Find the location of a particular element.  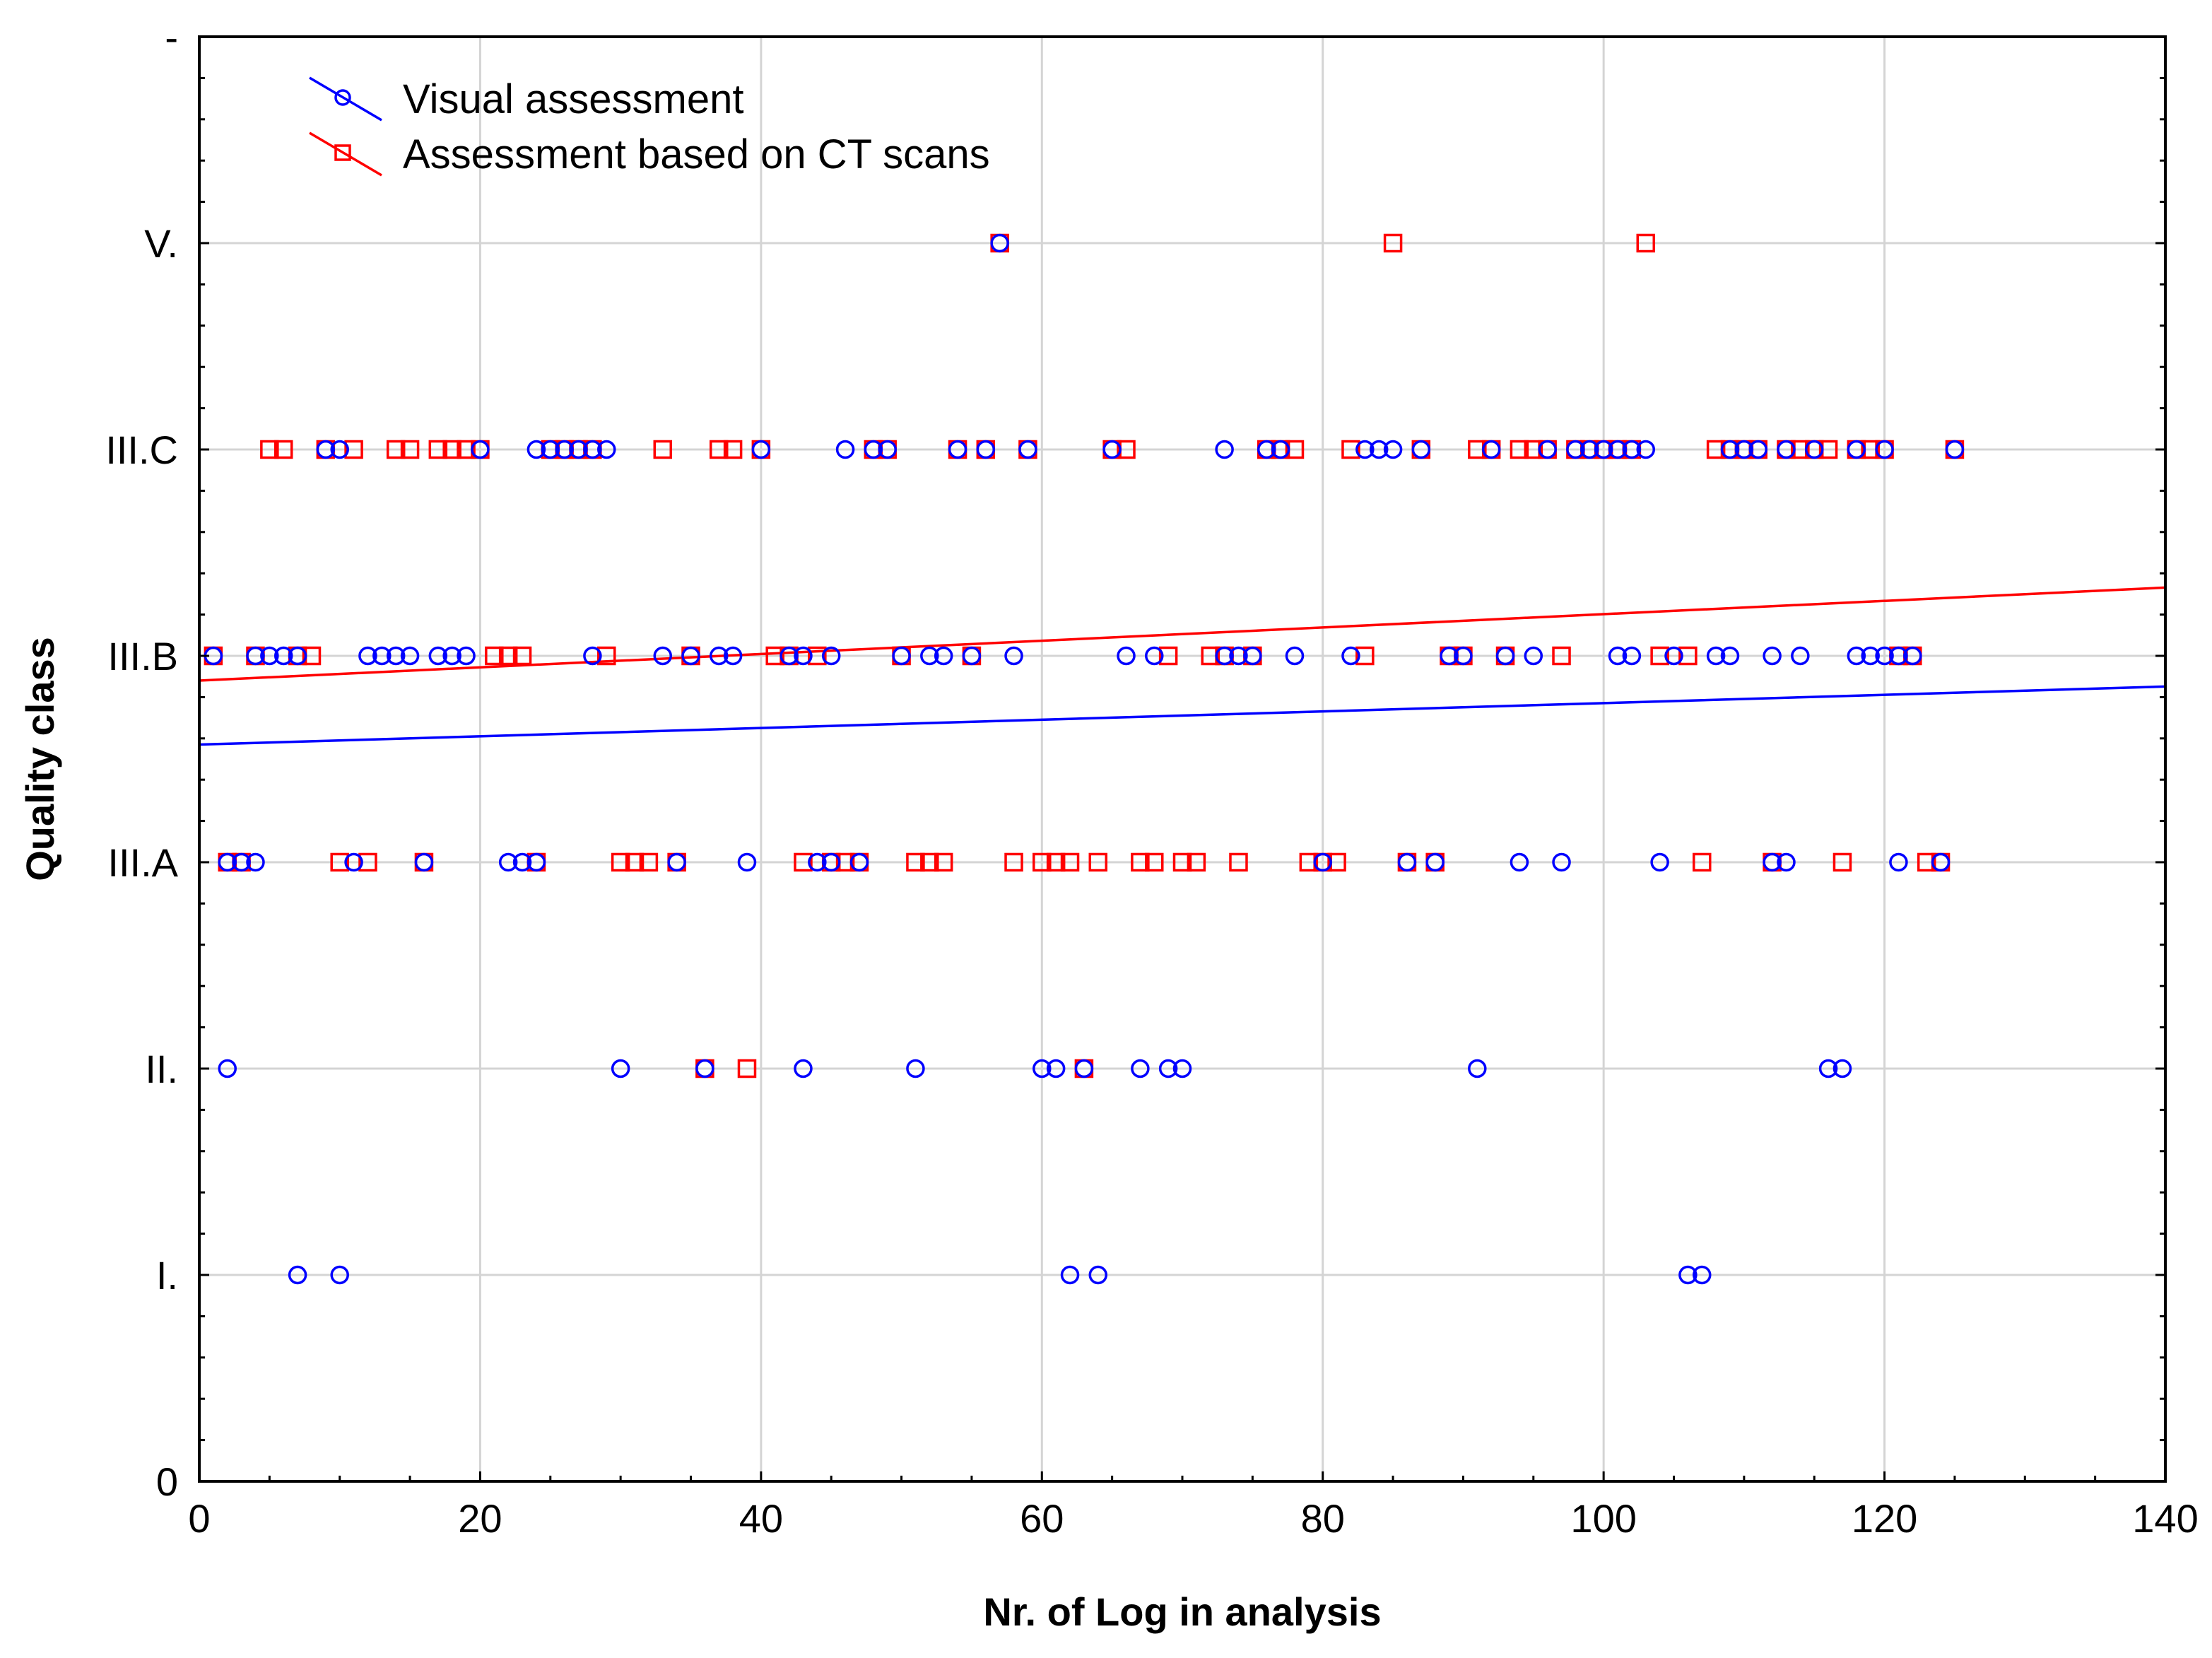

legend-label-ct: Assessment based on CT scans is located at coordinates (696, 154).